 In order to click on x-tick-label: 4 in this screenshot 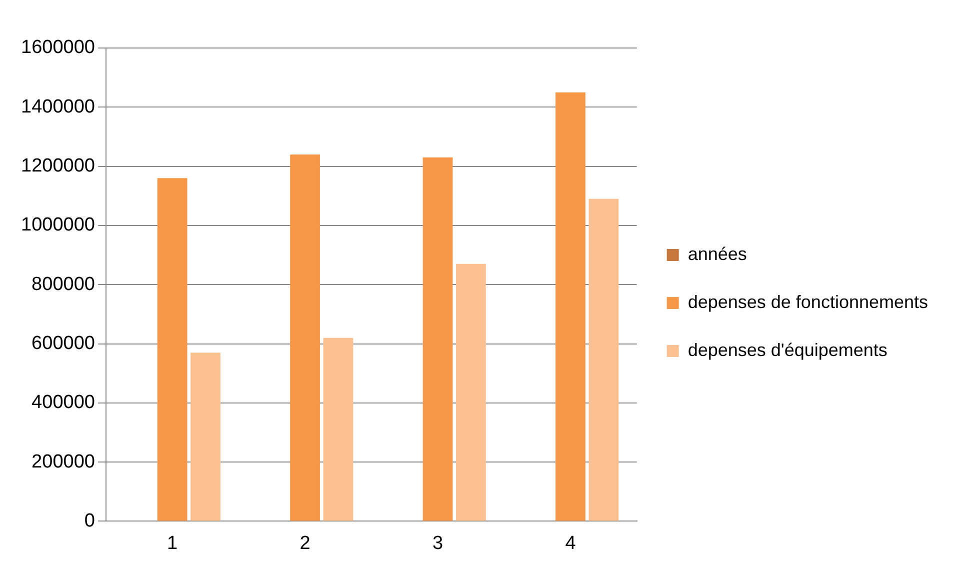, I will do `click(570, 543)`.